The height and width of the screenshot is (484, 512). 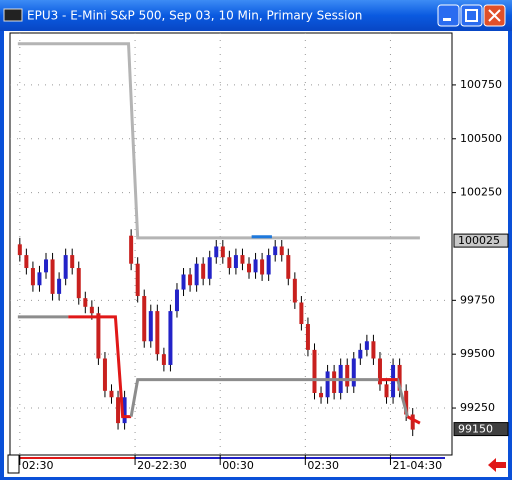 I want to click on y-tick-label: 99500, so click(x=477, y=353).